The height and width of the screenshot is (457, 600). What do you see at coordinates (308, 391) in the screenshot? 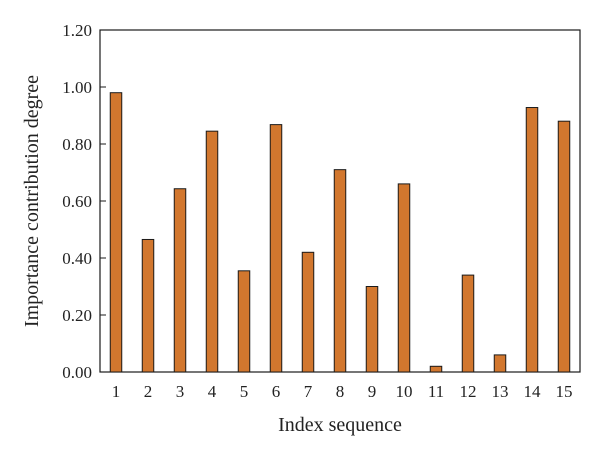
I see `x-tick-label-7: 7` at bounding box center [308, 391].